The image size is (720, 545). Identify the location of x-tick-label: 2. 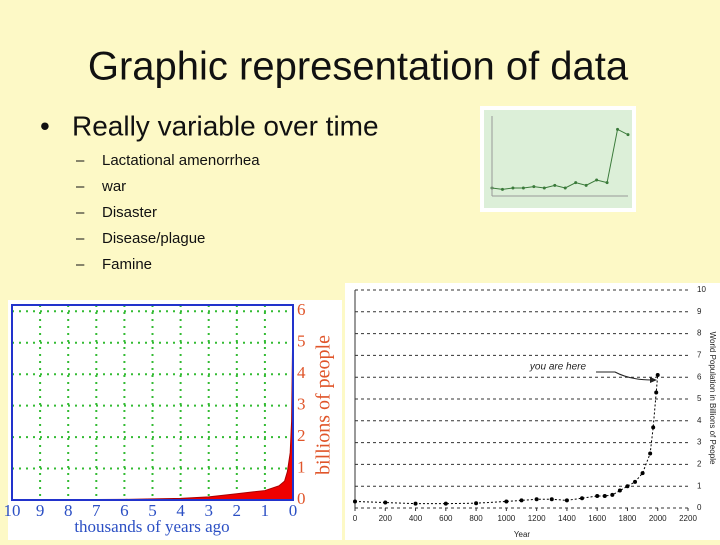
(237, 510).